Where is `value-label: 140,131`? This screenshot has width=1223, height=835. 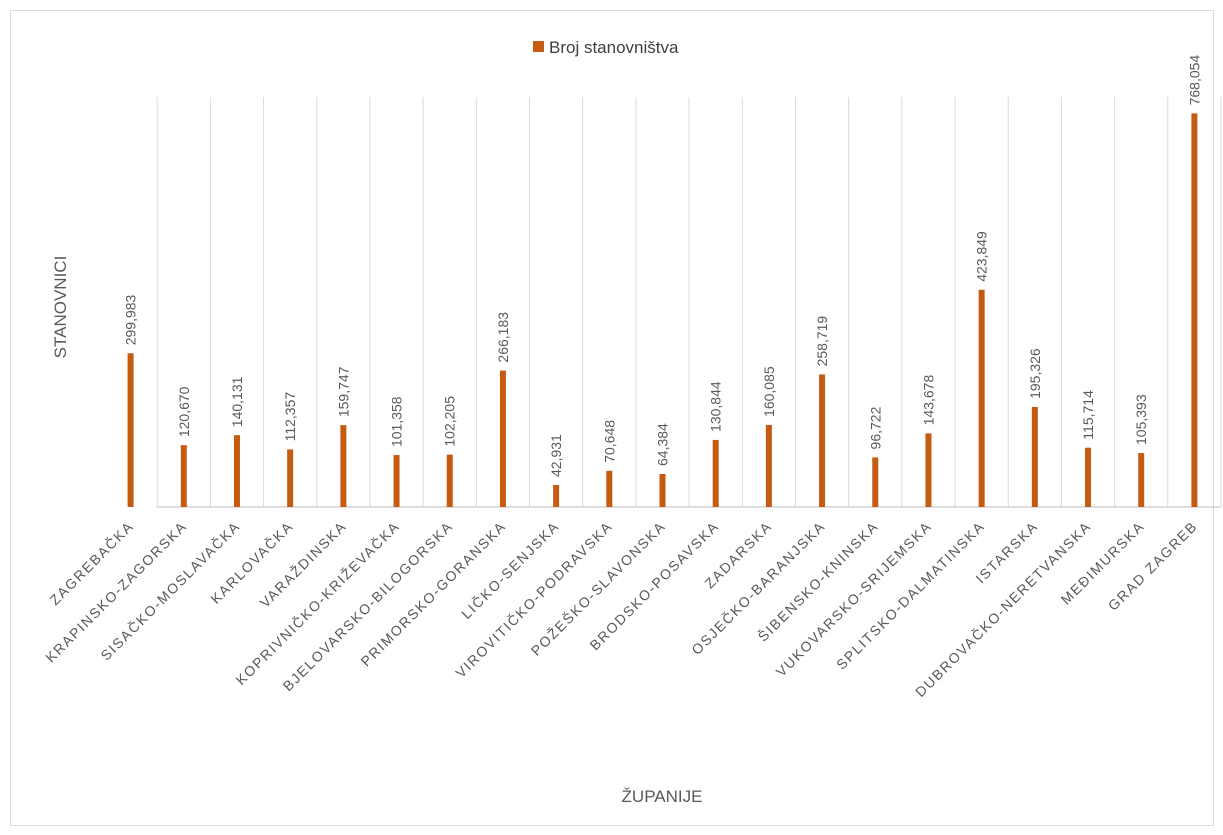
value-label: 140,131 is located at coordinates (237, 401).